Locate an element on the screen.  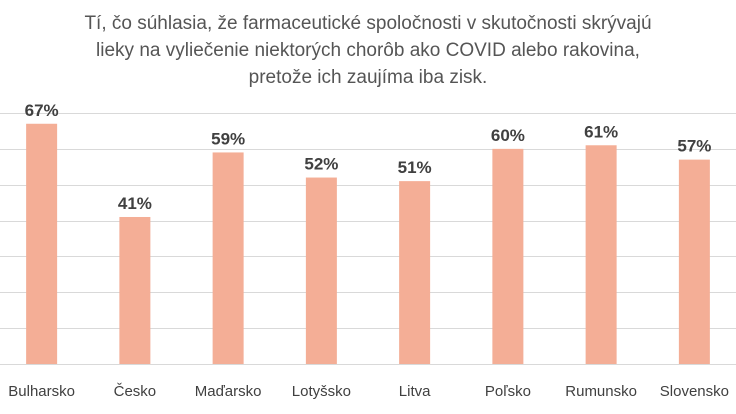
data-label: 51% is located at coordinates (415, 167).